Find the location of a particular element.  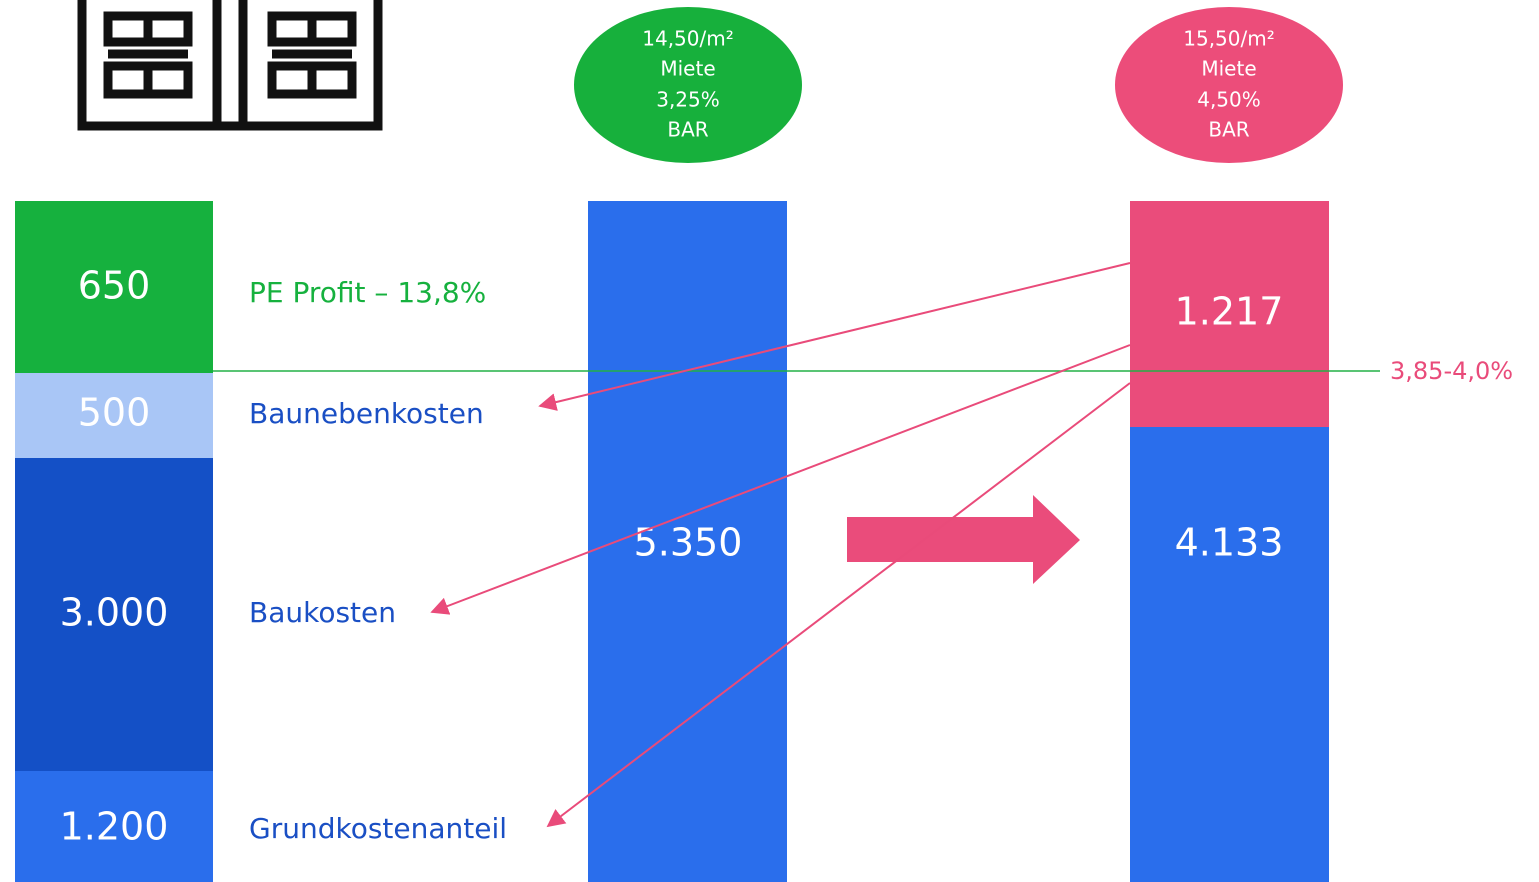

bubble-text: 14,50/m² is located at coordinates (688, 39).